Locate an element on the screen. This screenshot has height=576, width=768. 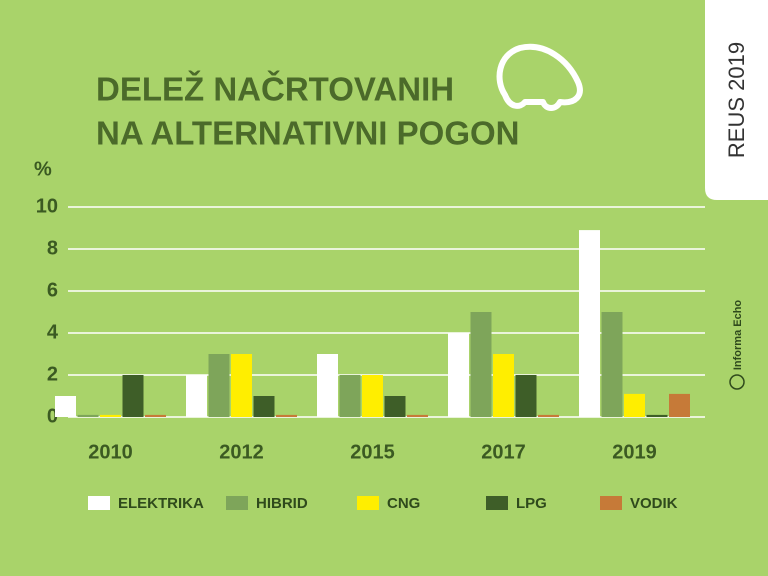
x-tick-label: 2015 is located at coordinates (372, 452).